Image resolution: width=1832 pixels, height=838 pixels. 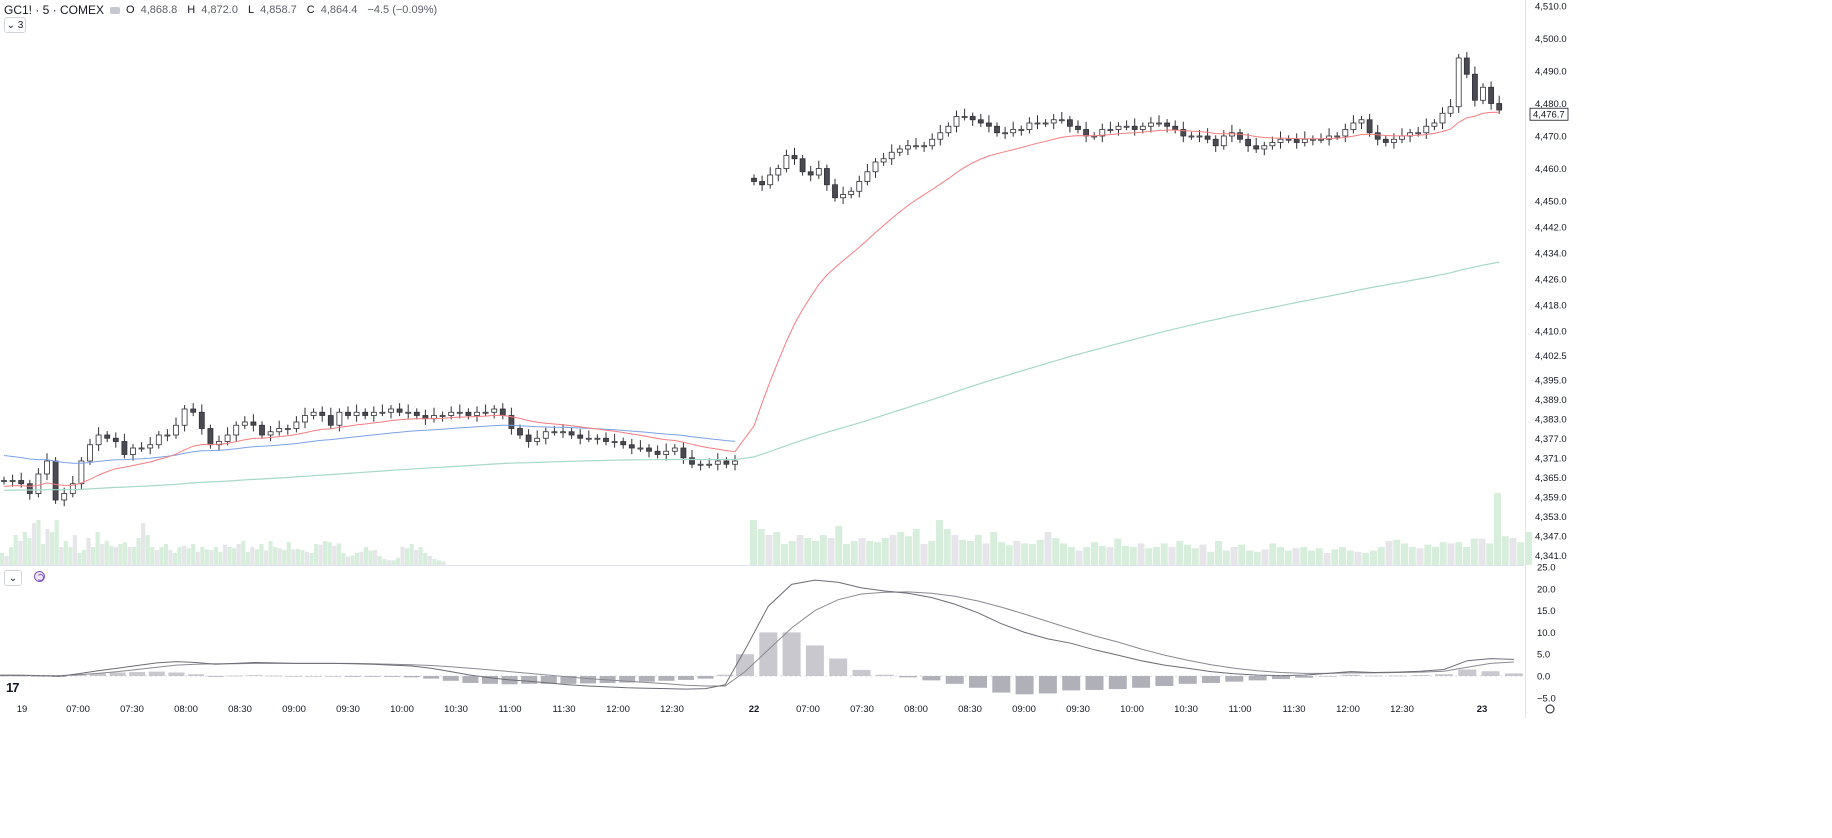 What do you see at coordinates (1551, 497) in the screenshot?
I see `price-tick-label: 4,359.0` at bounding box center [1551, 497].